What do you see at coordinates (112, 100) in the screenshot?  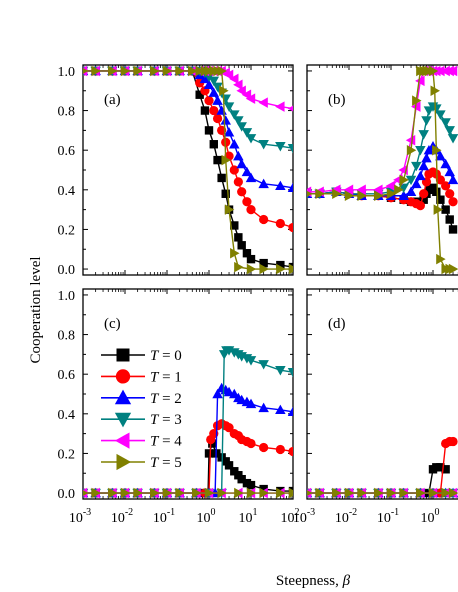 I see `panel-tag: (a)` at bounding box center [112, 100].